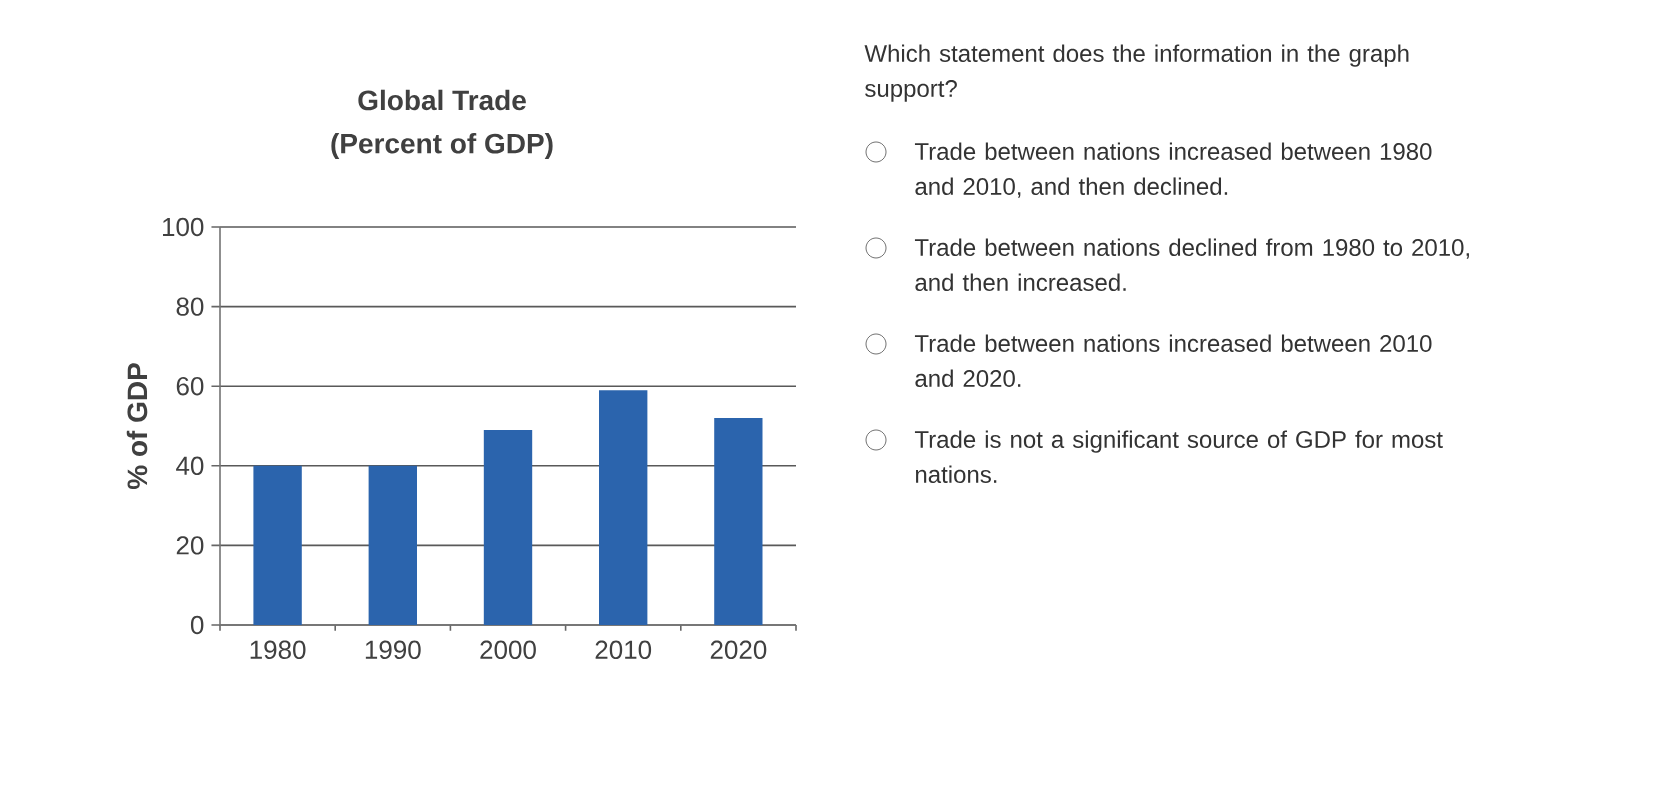  Describe the element at coordinates (442, 100) in the screenshot. I see `chart-title: Global Trade` at that location.